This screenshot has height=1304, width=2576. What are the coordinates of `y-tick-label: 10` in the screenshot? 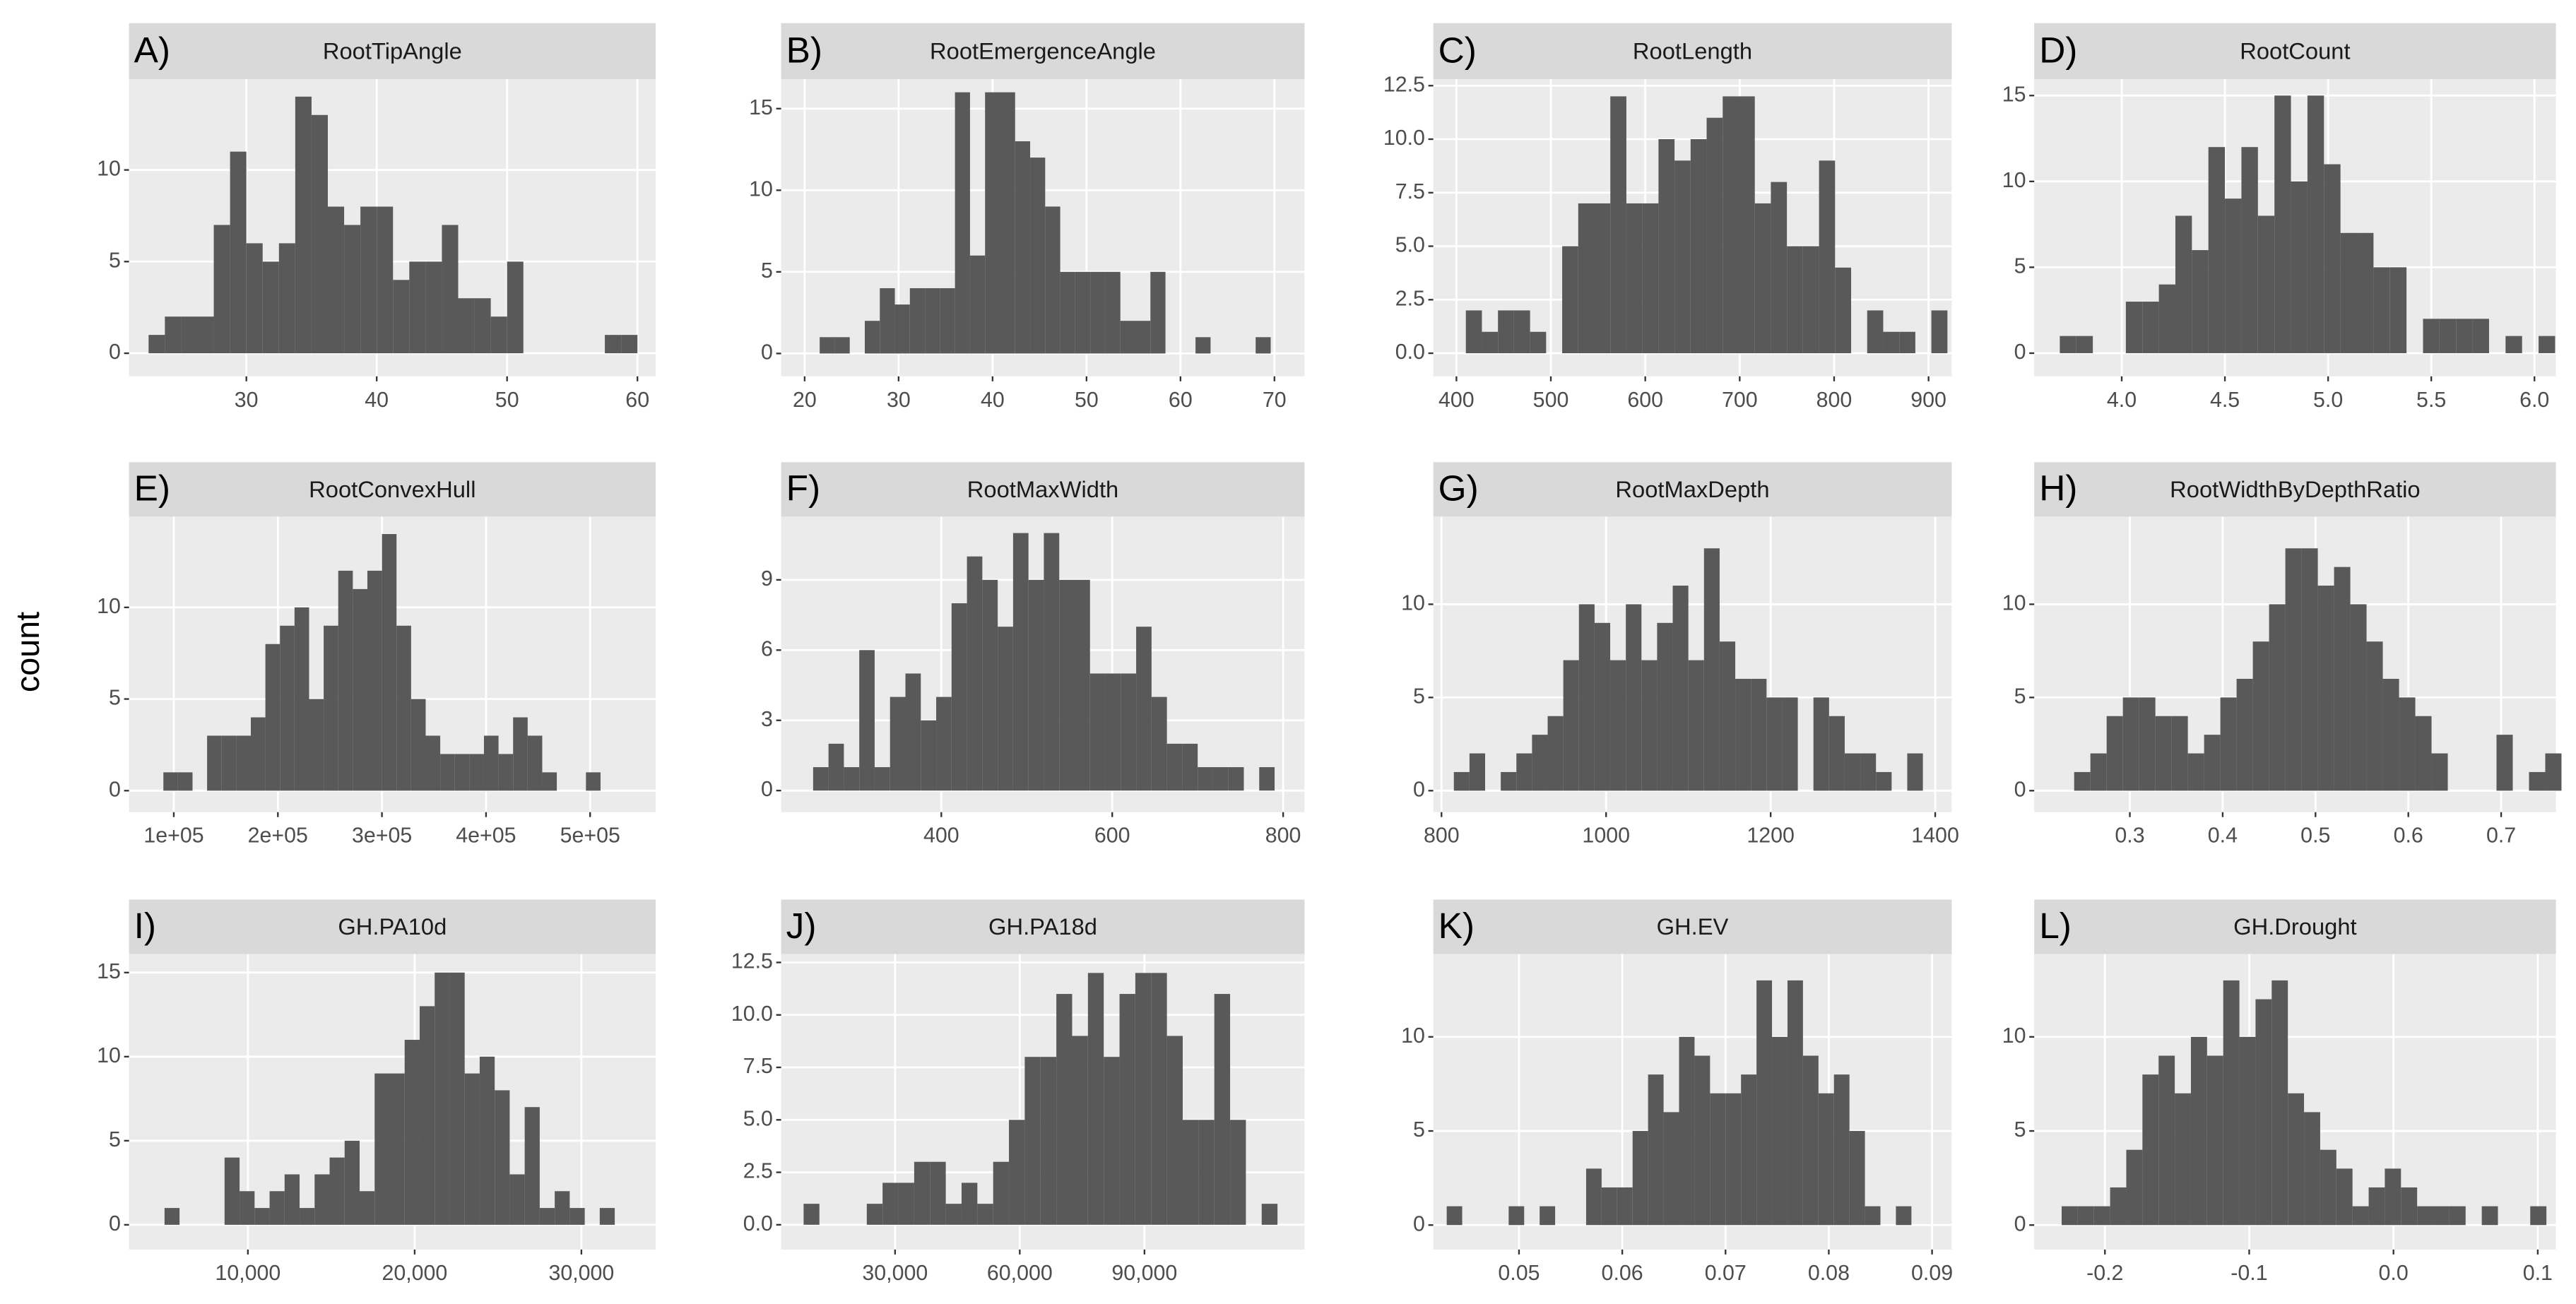 It's located at (2014, 603).